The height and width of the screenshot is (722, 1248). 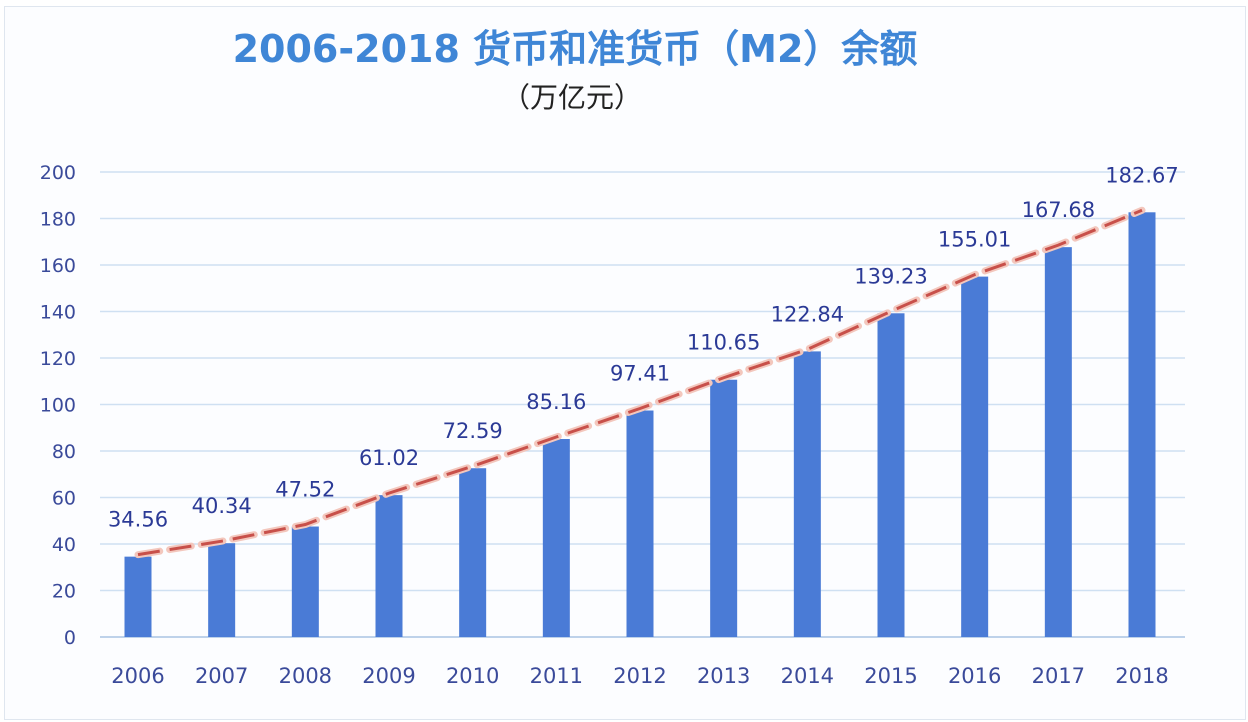 I want to click on data-label: 139.23, so click(x=890, y=276).